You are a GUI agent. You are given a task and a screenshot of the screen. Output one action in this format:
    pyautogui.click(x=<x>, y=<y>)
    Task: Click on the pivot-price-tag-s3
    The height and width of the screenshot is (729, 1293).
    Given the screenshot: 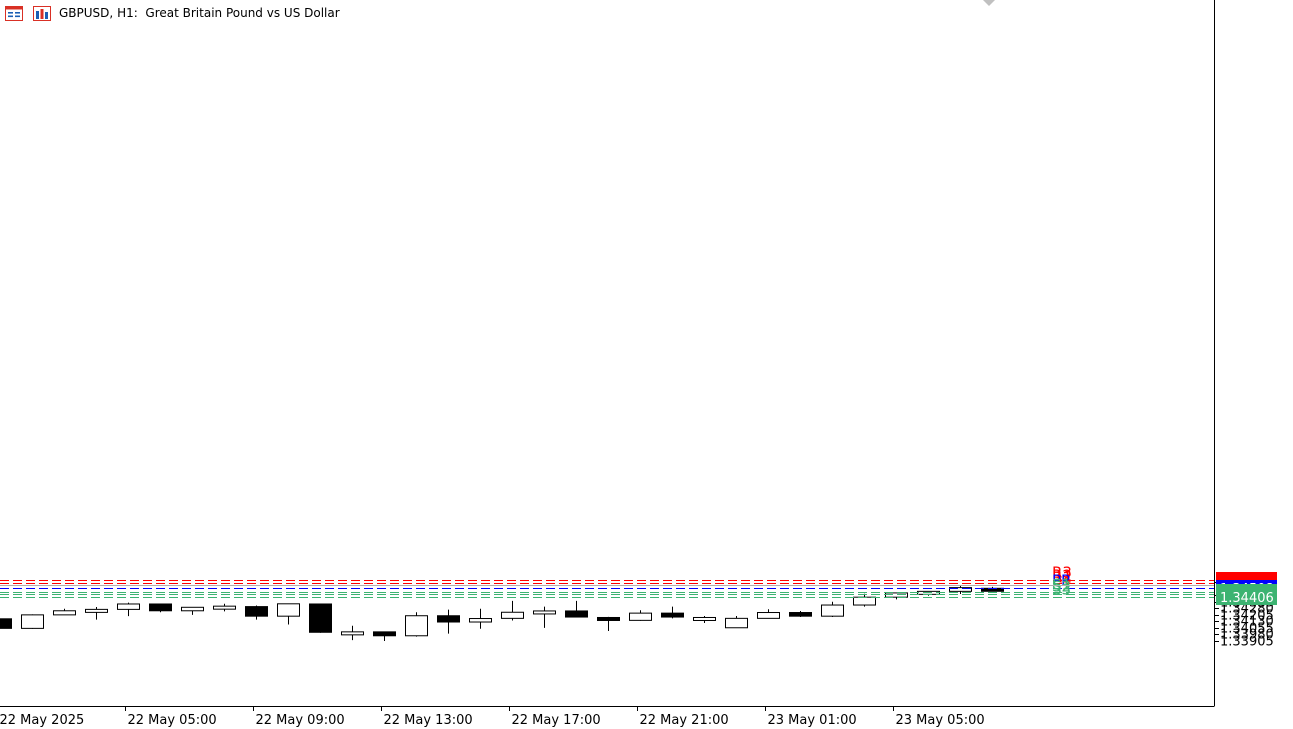 What is the action you would take?
    pyautogui.click(x=1246, y=597)
    